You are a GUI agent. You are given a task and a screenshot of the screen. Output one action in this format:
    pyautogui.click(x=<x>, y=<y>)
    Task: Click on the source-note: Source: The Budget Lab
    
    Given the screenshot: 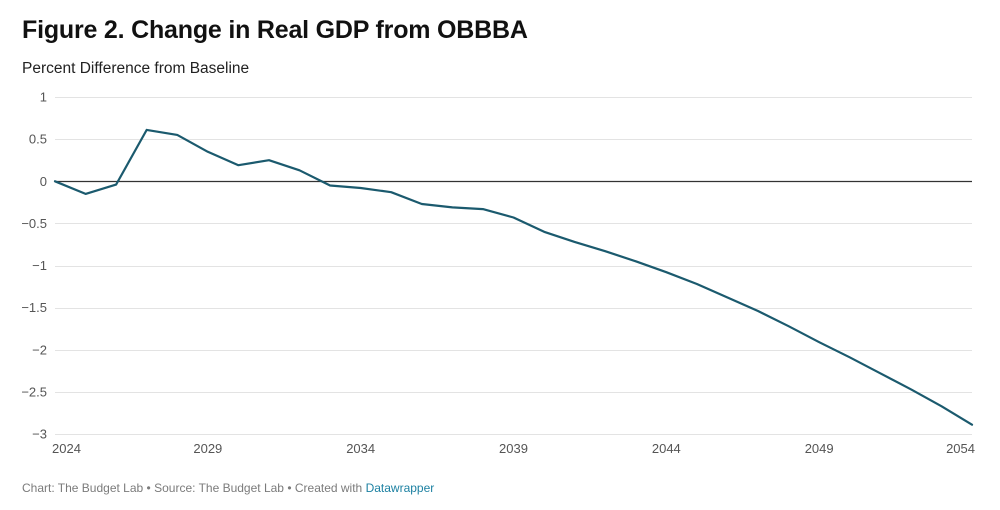 What is the action you would take?
    pyautogui.click(x=219, y=488)
    